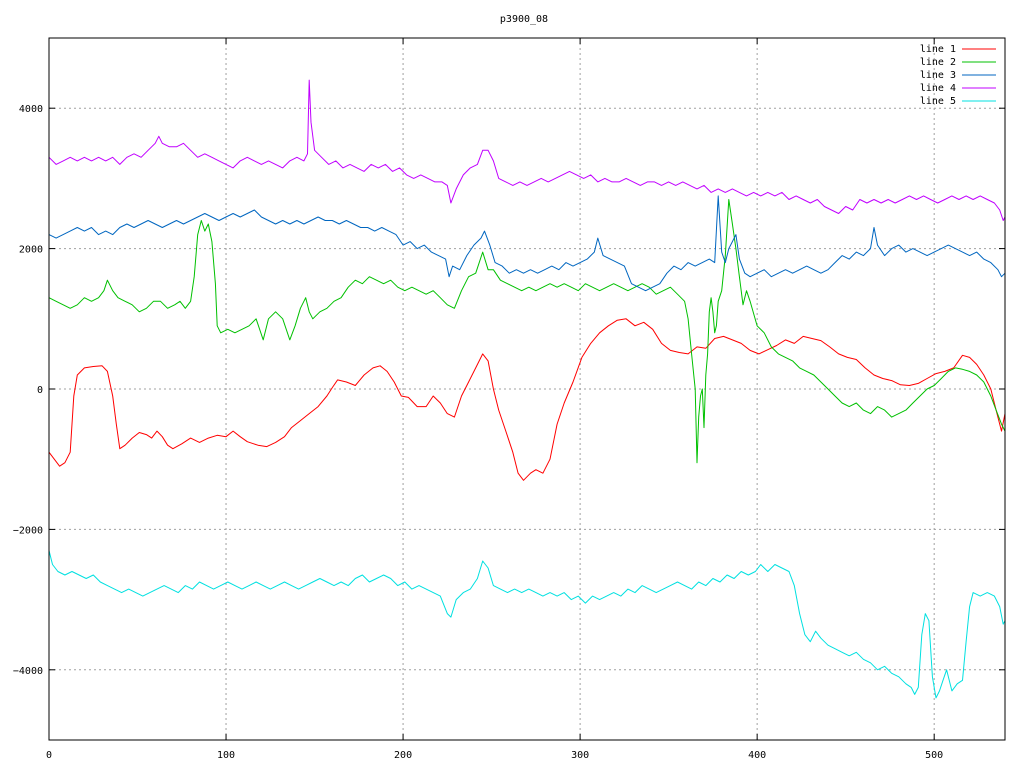 The width and height of the screenshot is (1024, 768). What do you see at coordinates (938, 101) in the screenshot?
I see `legend-label: line 5` at bounding box center [938, 101].